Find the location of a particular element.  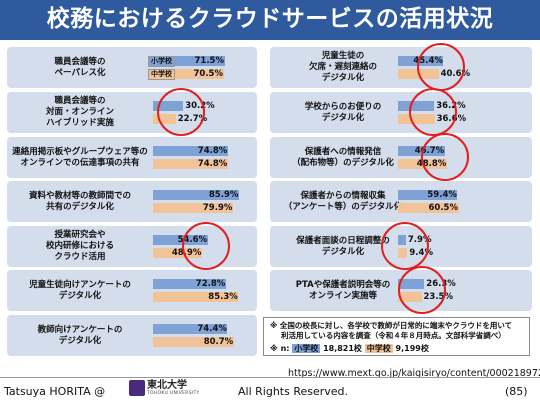

right-value-elementary: 59.4% is located at coordinates (442, 195).